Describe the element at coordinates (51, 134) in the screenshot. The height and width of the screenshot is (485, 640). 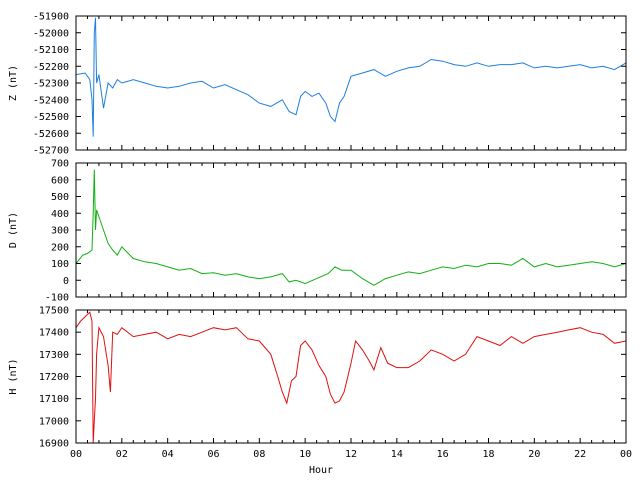
I see `y-tick-label: -52600` at that location.